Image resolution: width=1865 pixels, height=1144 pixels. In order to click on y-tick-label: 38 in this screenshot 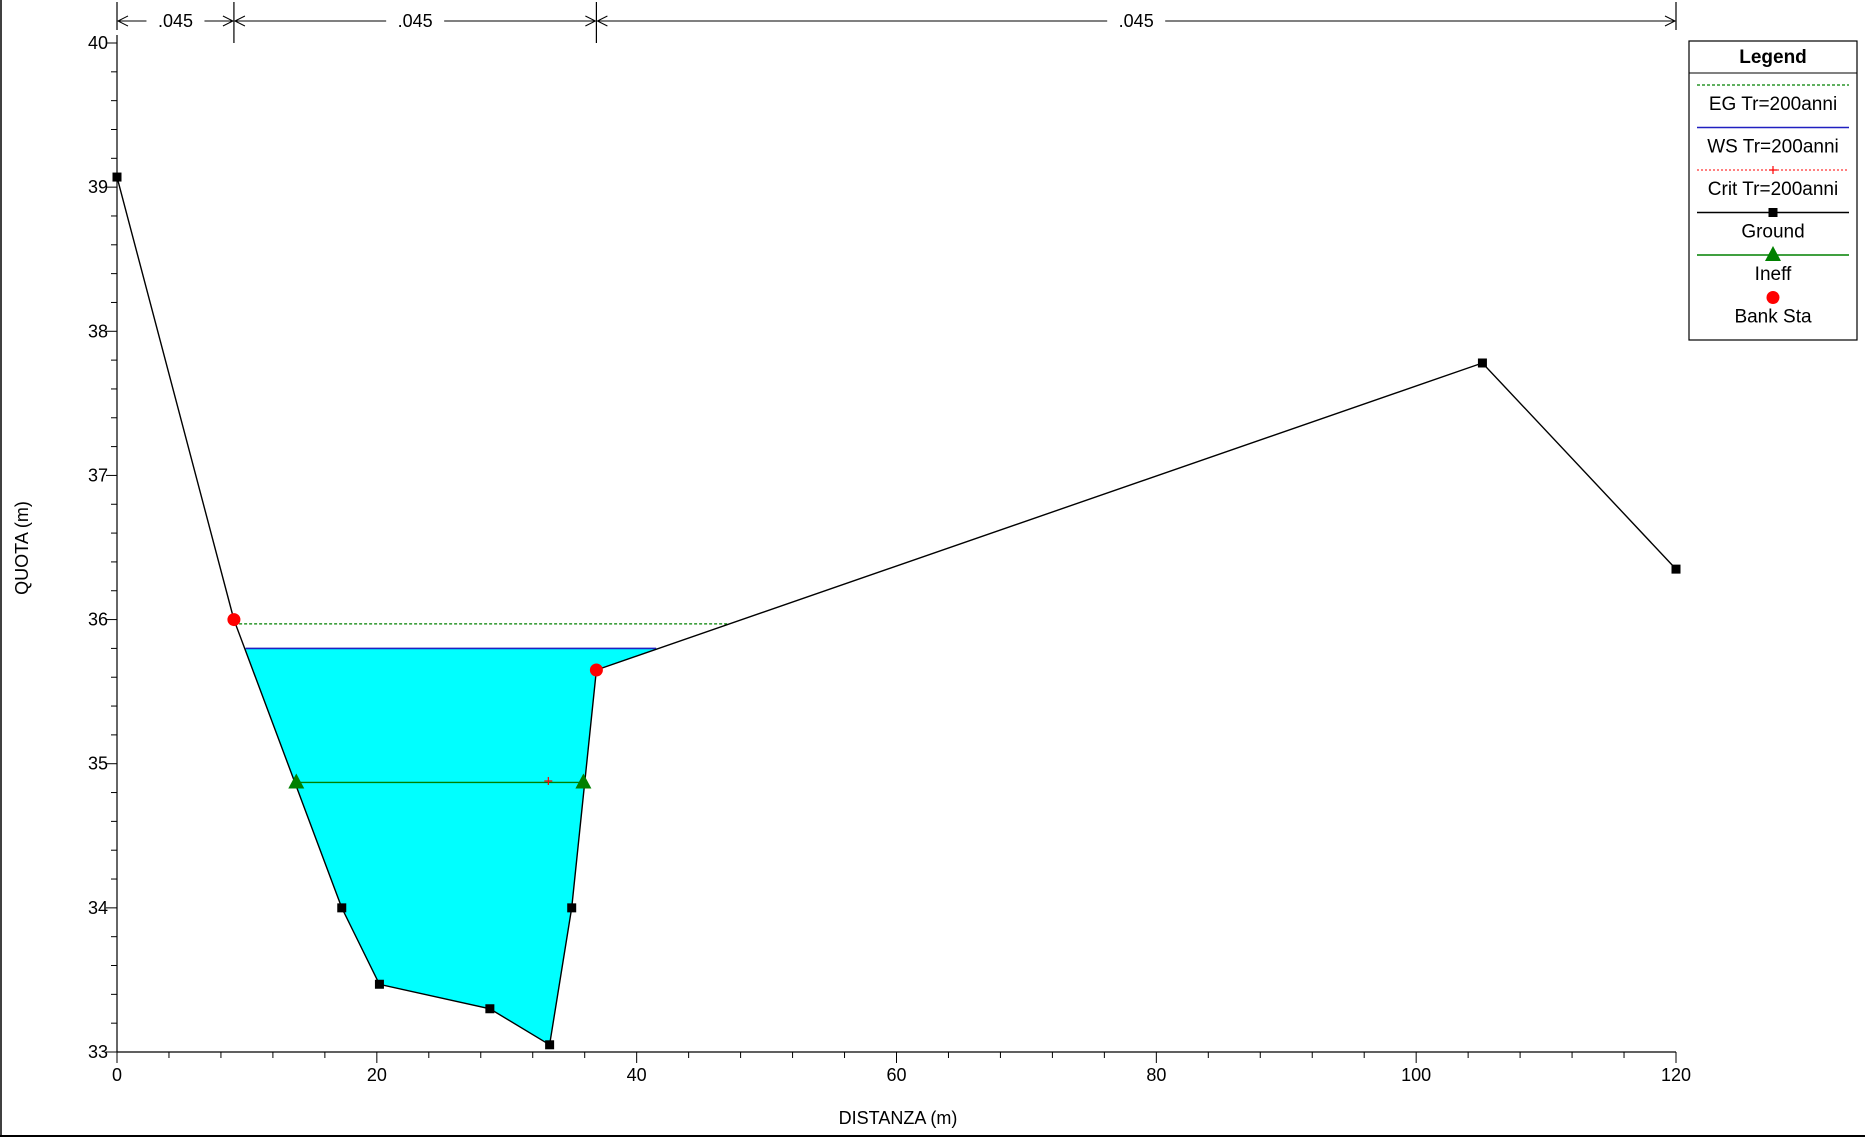, I will do `click(98, 331)`.